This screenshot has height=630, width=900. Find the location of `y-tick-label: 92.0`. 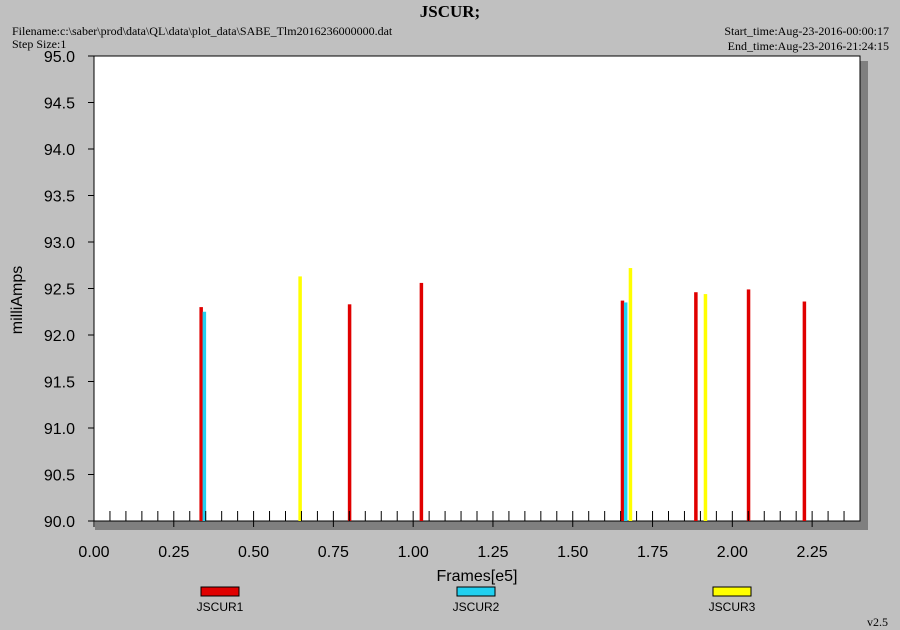

y-tick-label: 92.0 is located at coordinates (59, 336).